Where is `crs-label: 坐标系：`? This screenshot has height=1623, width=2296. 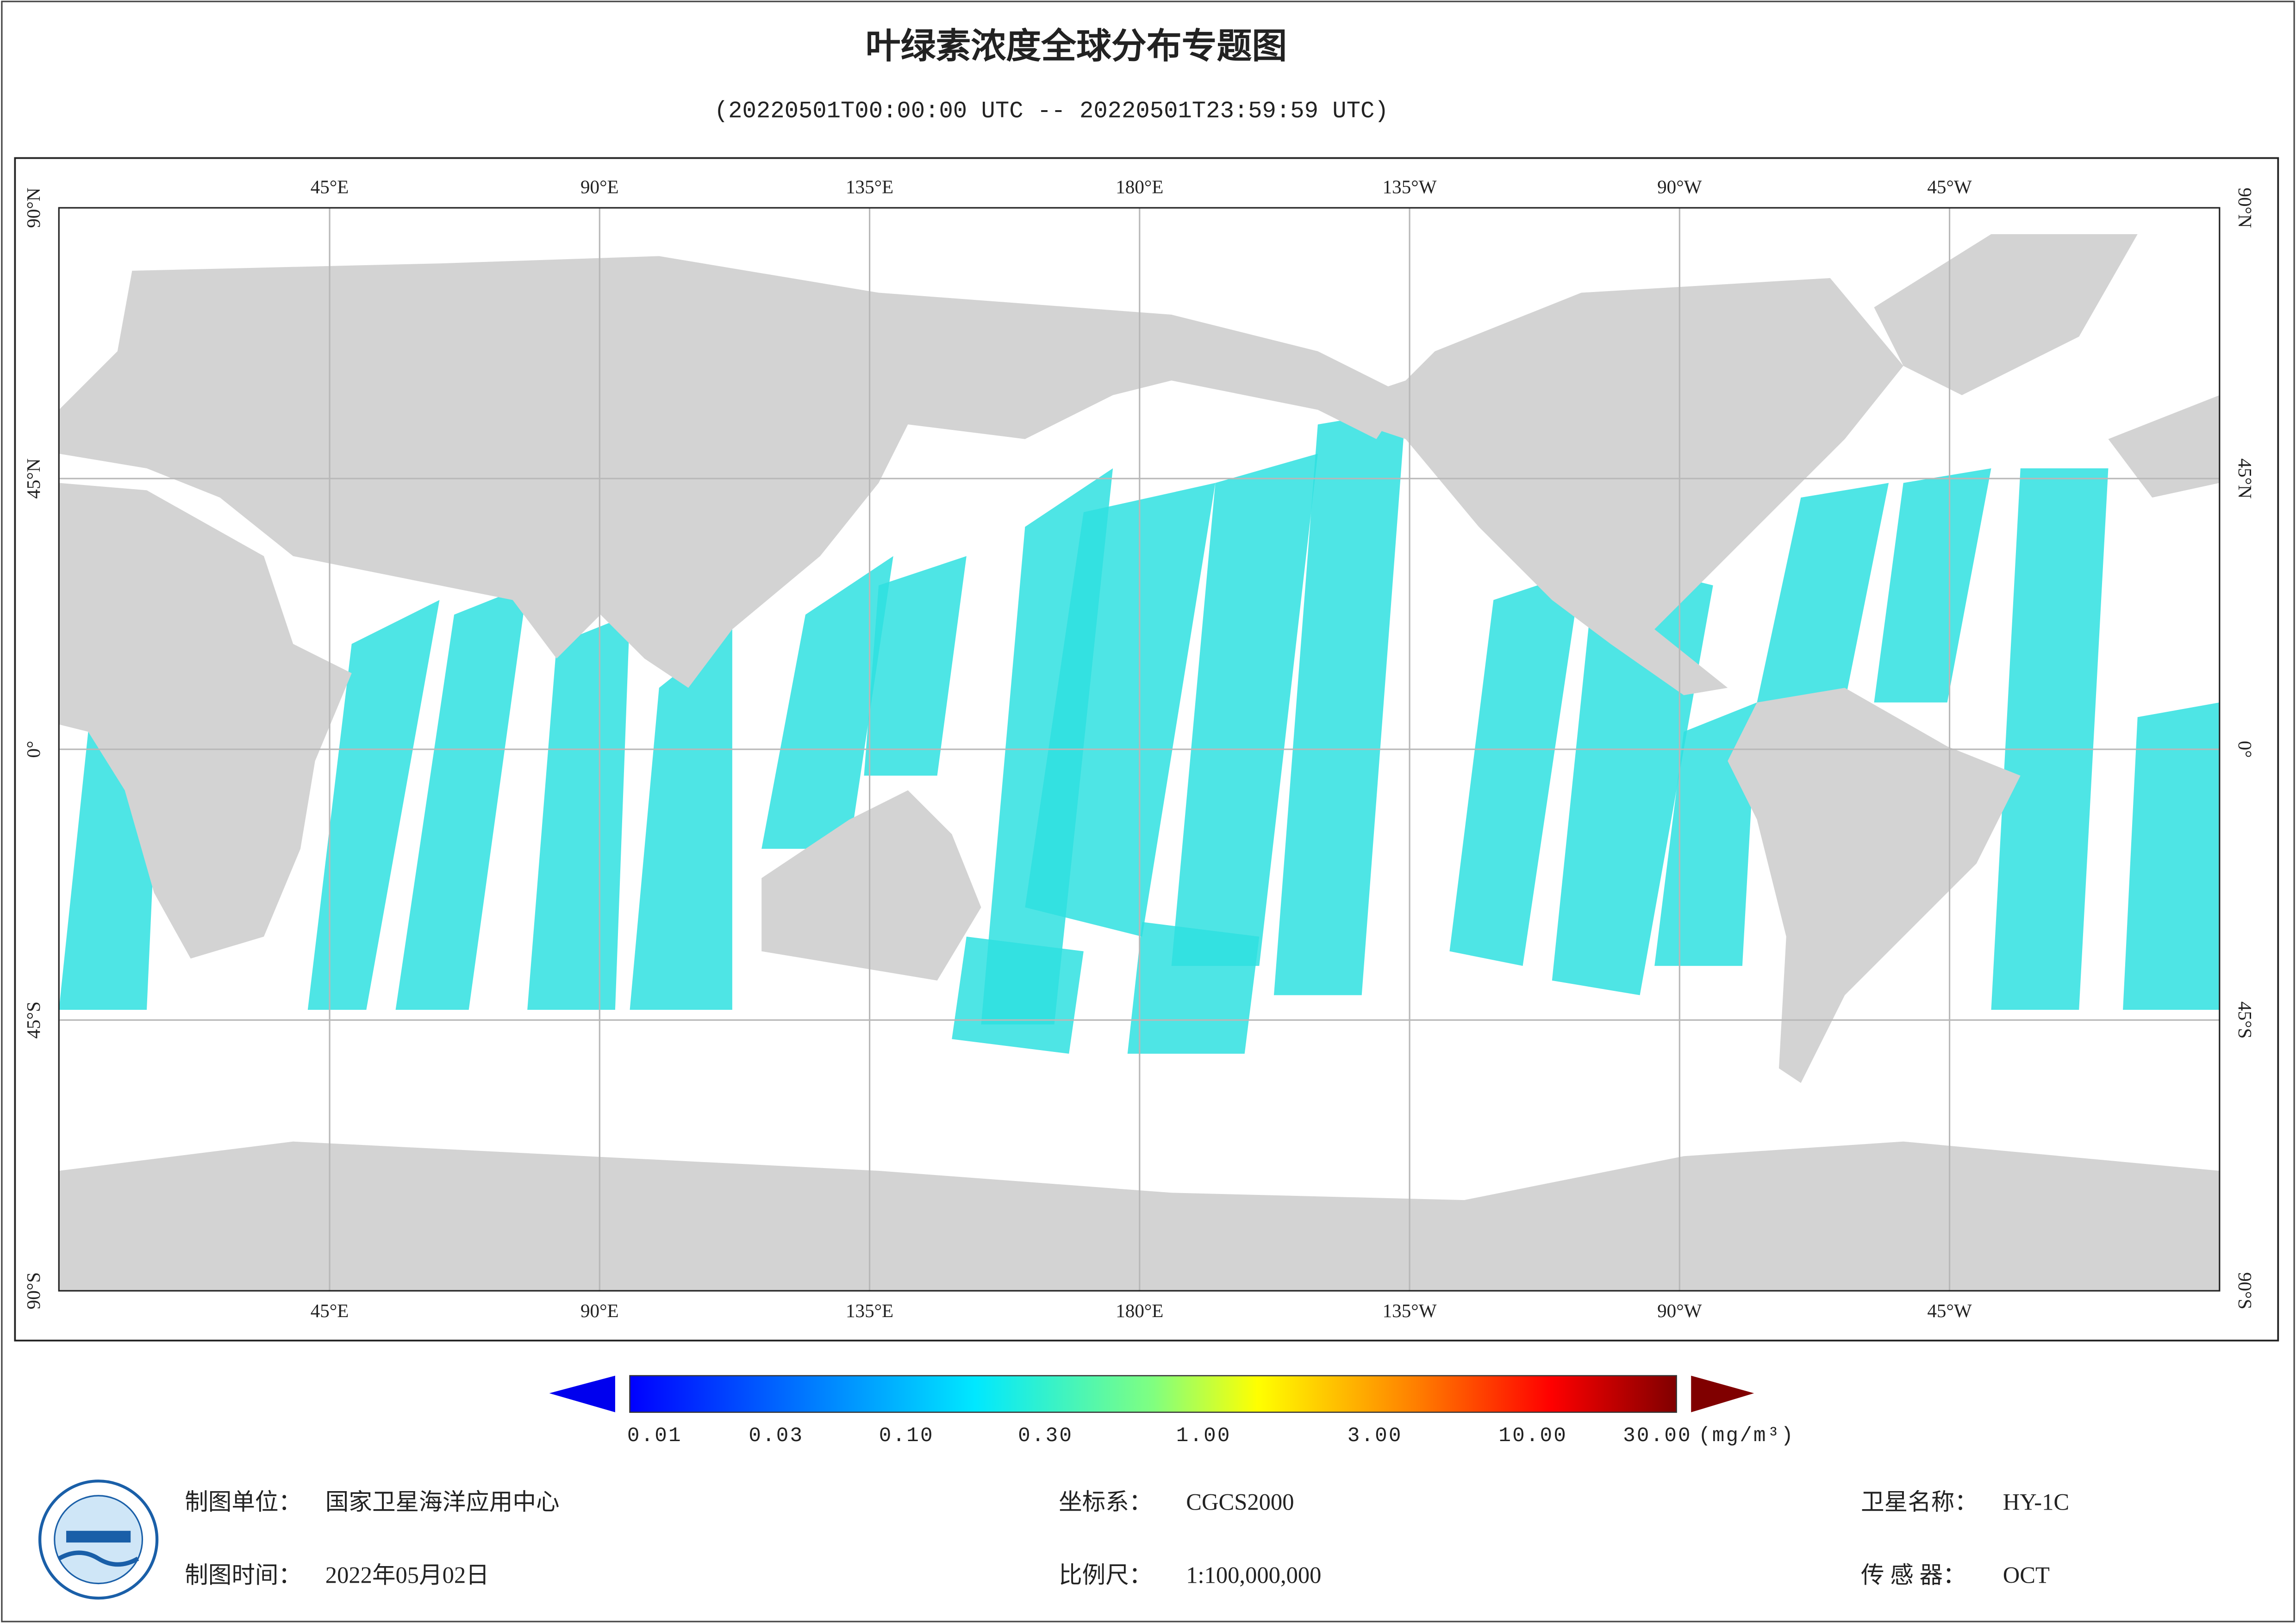 crs-label: 坐标系： is located at coordinates (1105, 1502).